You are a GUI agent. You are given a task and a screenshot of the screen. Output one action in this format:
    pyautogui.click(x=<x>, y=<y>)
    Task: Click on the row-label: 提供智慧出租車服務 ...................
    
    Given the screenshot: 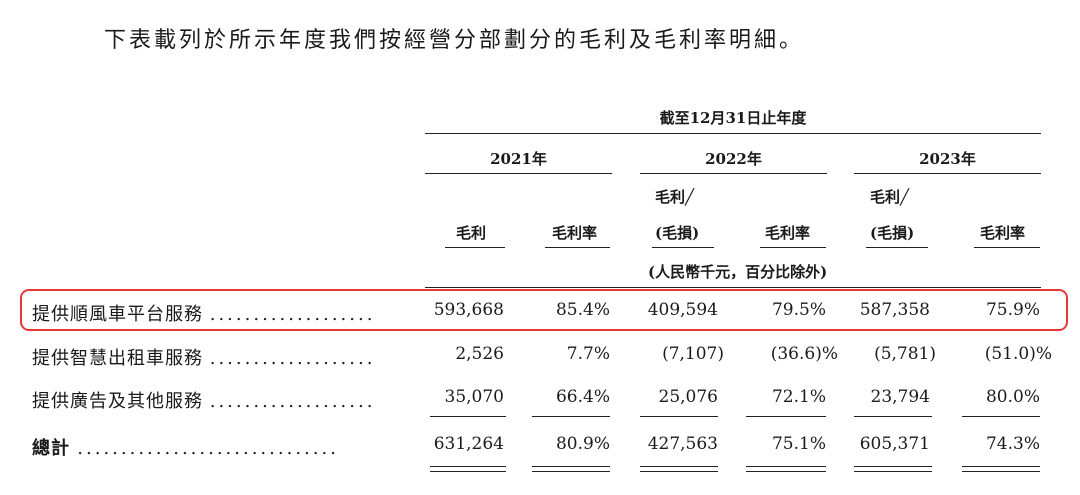 What is the action you would take?
    pyautogui.click(x=204, y=358)
    